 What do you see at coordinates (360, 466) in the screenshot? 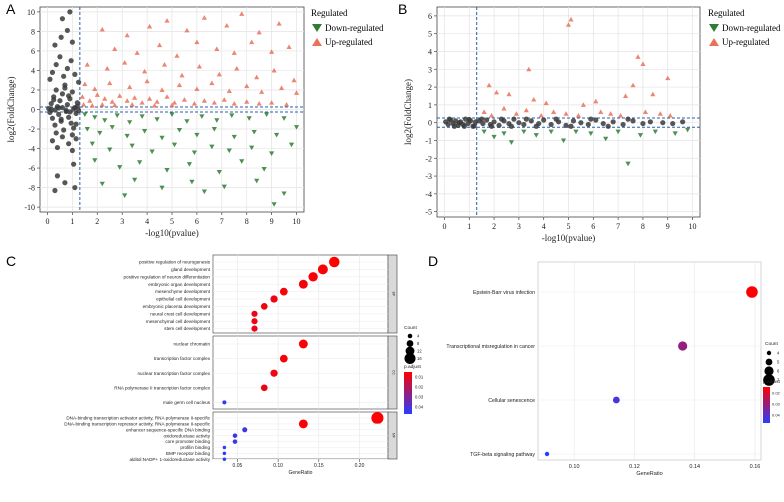
I see `x-tick-label: 0.20` at bounding box center [360, 466].